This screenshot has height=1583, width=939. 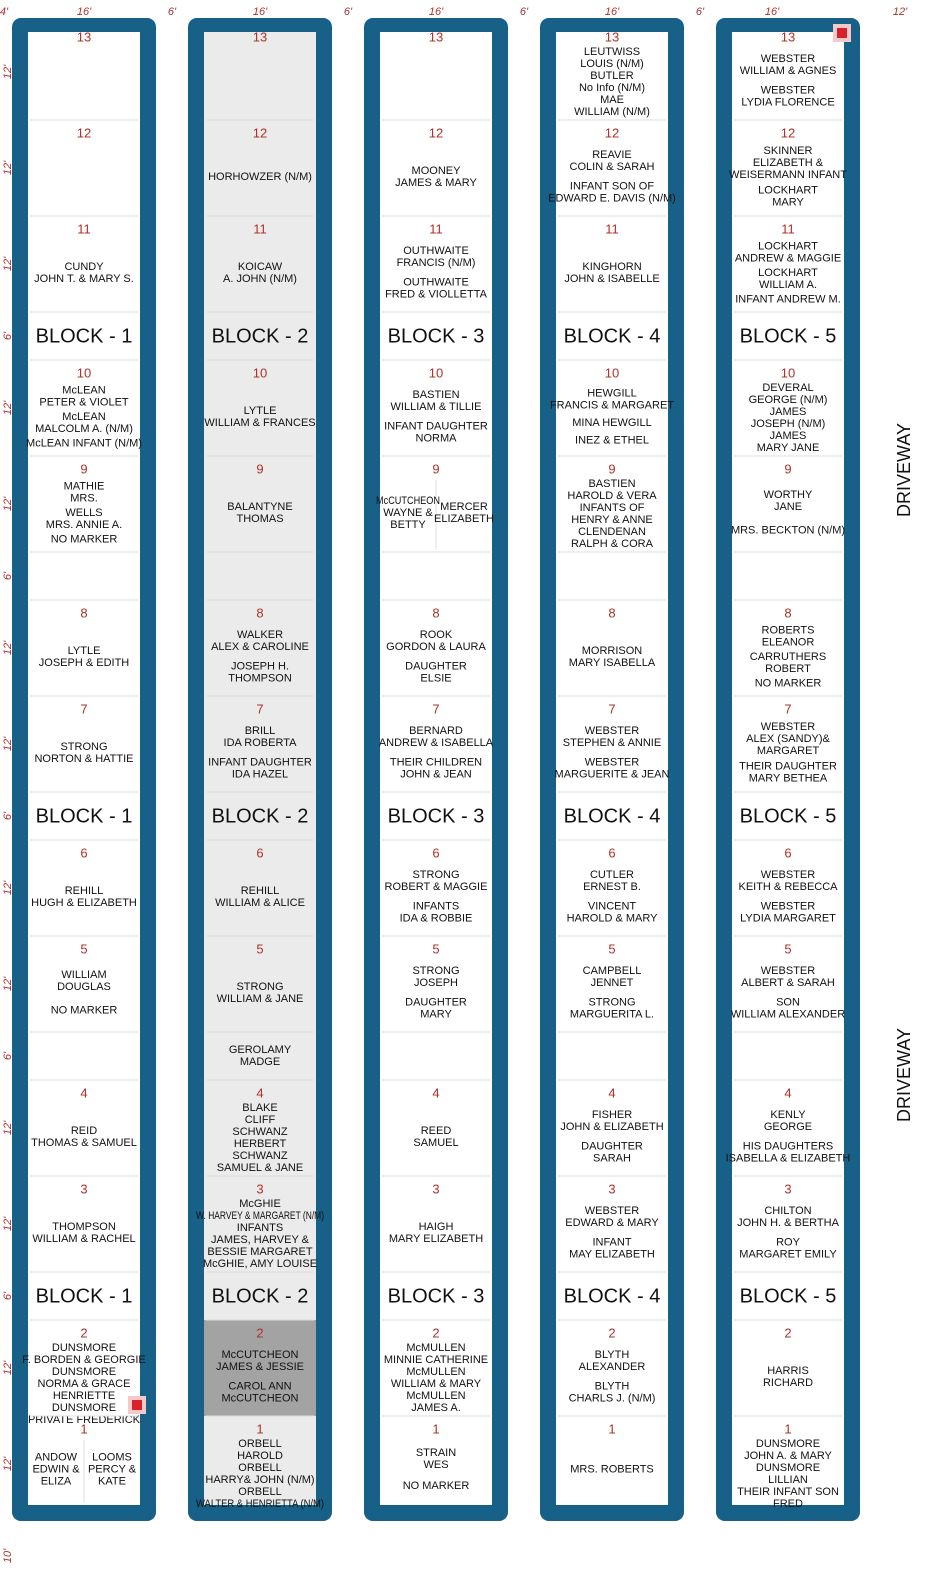 What do you see at coordinates (788, 299) in the screenshot?
I see `plot-name: INFANT ANDREW M.` at bounding box center [788, 299].